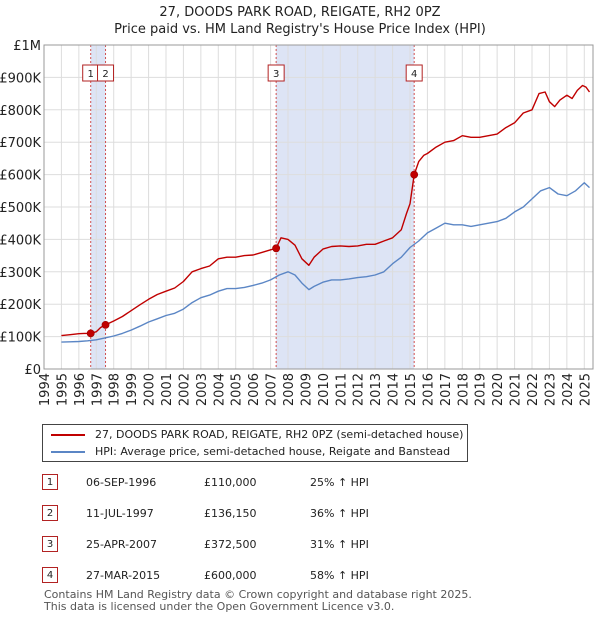 The image size is (600, 620). I want to click on sale-label-number: 4, so click(414, 74).